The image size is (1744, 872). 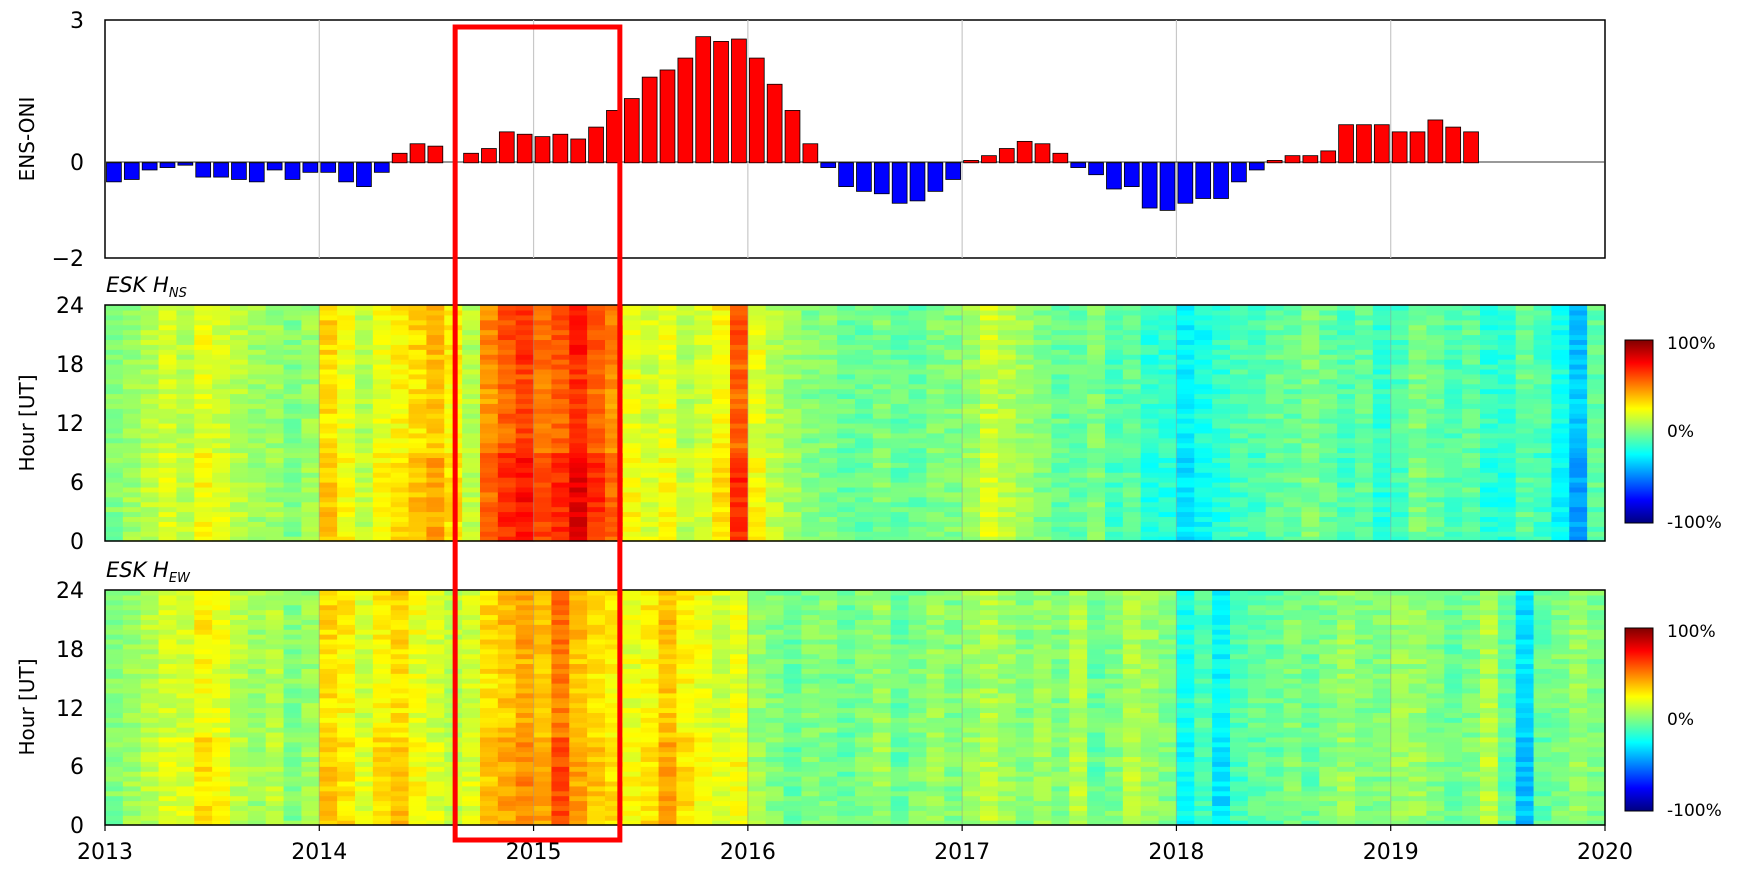 What do you see at coordinates (1256, 166) in the screenshot?
I see `oni-bar` at bounding box center [1256, 166].